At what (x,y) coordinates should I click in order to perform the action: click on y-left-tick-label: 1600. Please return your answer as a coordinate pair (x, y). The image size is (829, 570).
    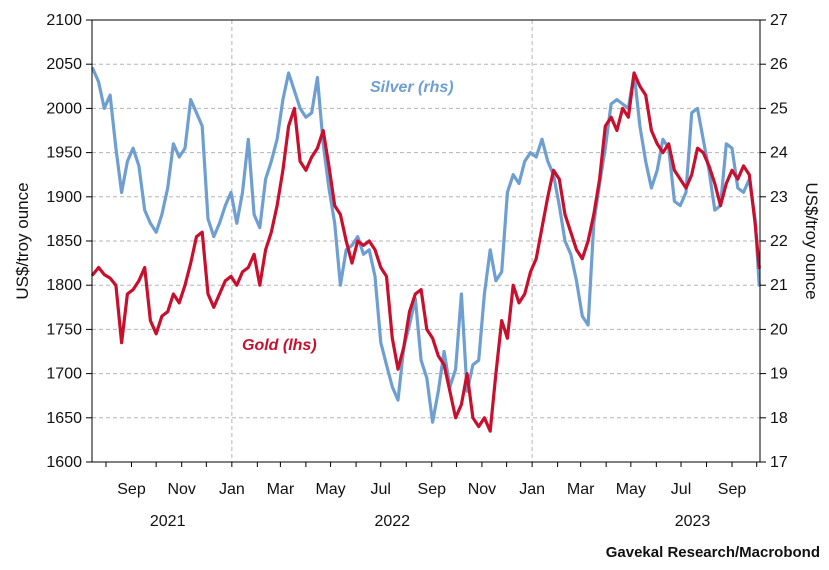
    Looking at the image, I should click on (64, 462).